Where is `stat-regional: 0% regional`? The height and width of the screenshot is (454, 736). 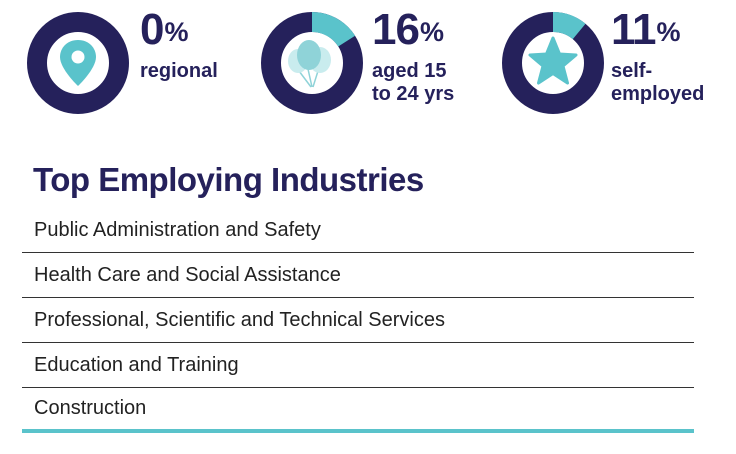
stat-regional: 0% regional is located at coordinates (131, 61).